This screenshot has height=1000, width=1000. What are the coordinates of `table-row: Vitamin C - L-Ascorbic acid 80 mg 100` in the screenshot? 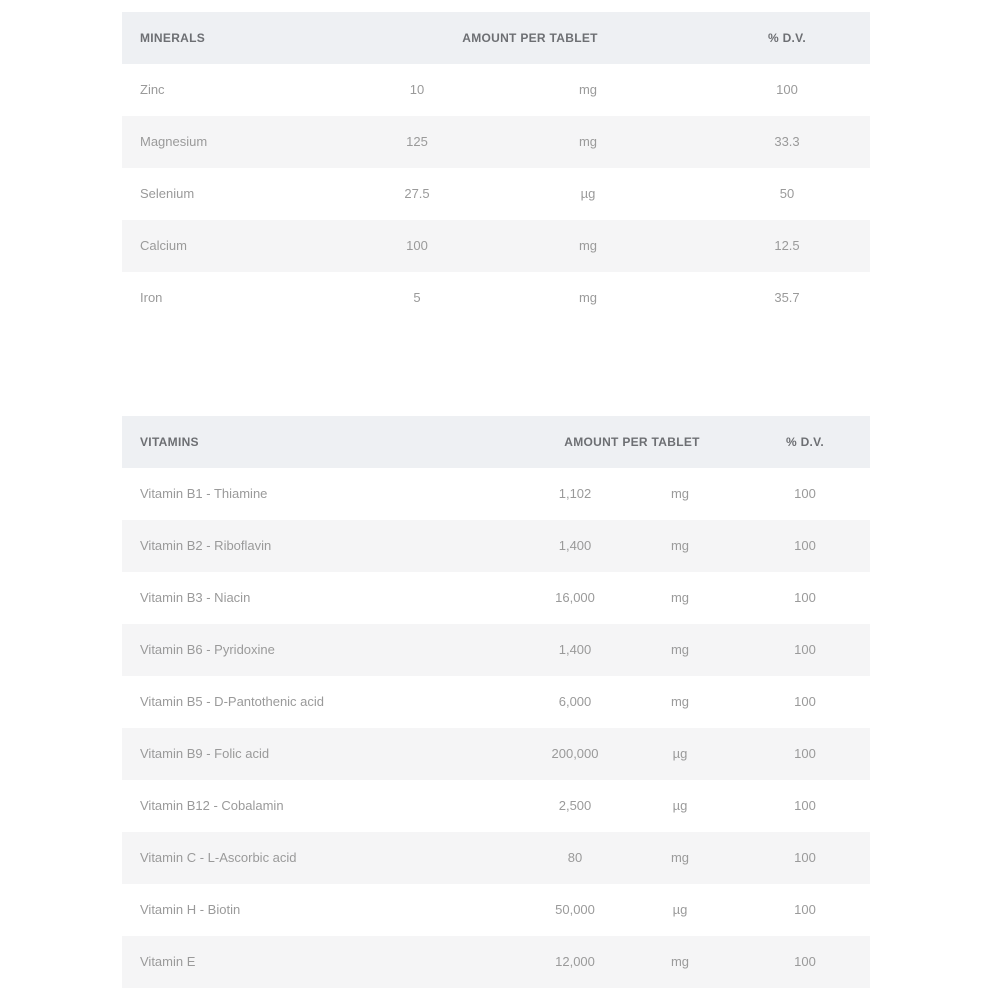 It's located at (496, 858).